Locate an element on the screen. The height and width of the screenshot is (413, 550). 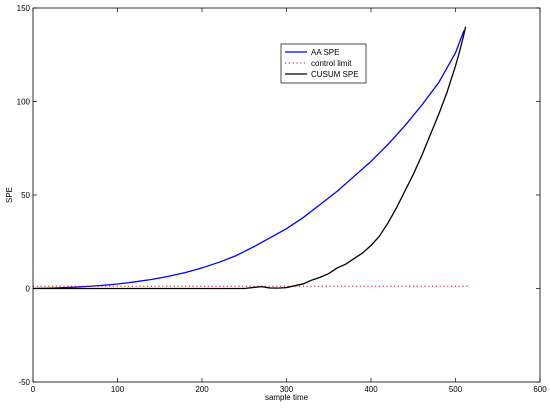
y-tick-label-0: -50 is located at coordinates (24, 382).